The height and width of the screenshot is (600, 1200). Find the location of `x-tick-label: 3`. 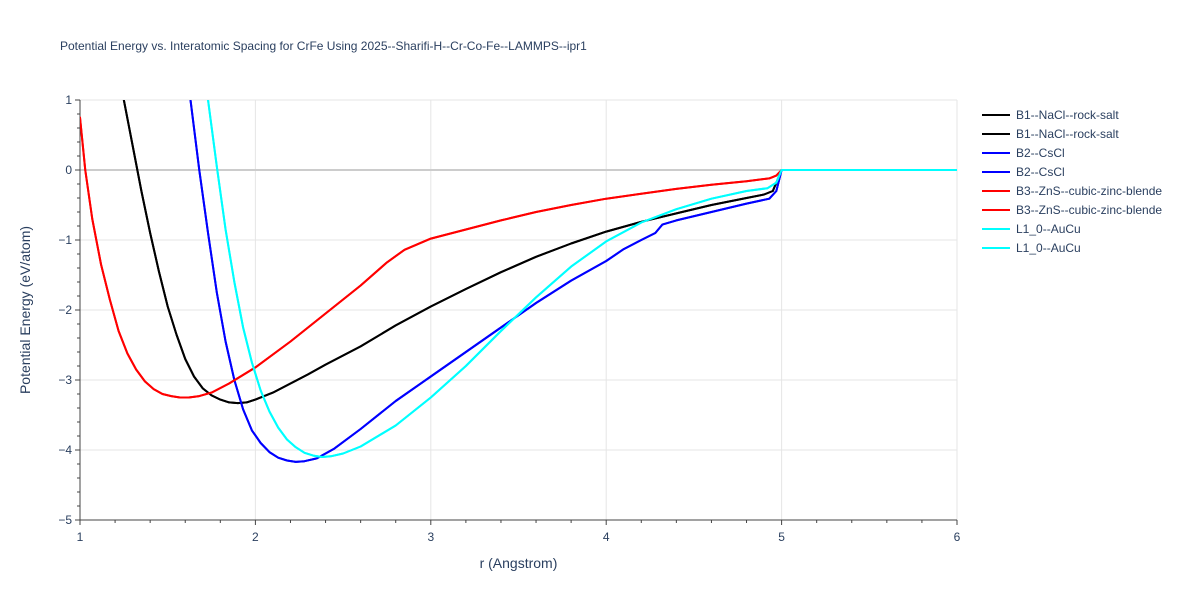

x-tick-label: 3 is located at coordinates (430, 537).